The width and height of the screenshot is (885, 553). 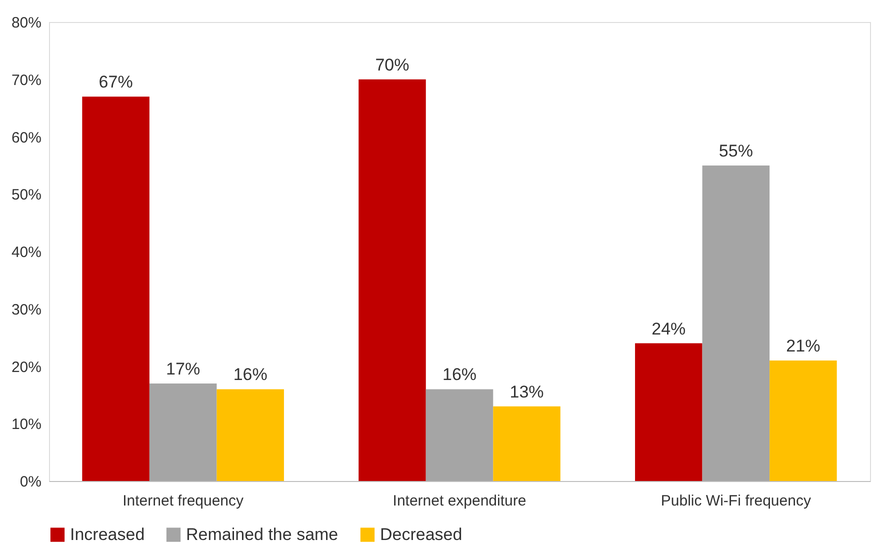 I want to click on x-tick-label: Public Wi-Fi frequency, so click(x=736, y=501).